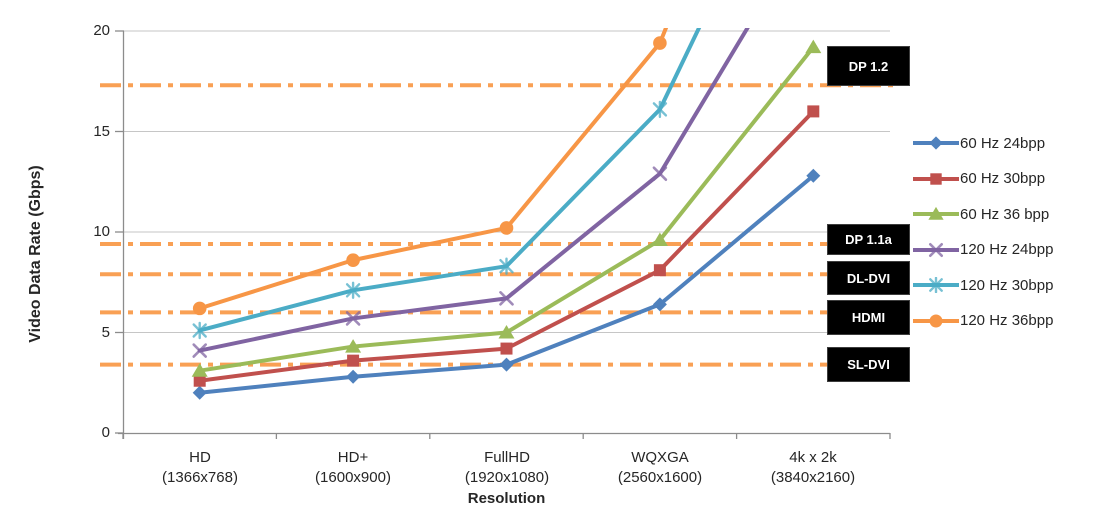 This screenshot has width=1107, height=519. What do you see at coordinates (813, 477) in the screenshot?
I see `category-detail: (3840x2160)` at bounding box center [813, 477].